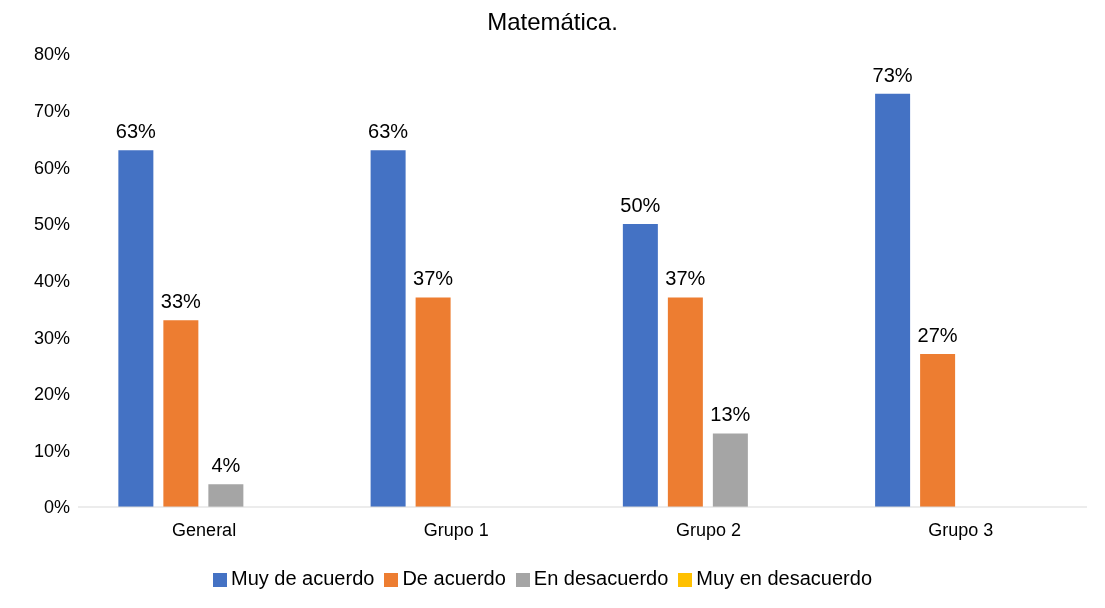 The height and width of the screenshot is (608, 1105). What do you see at coordinates (640, 204) in the screenshot?
I see `data-label: 50%` at bounding box center [640, 204].